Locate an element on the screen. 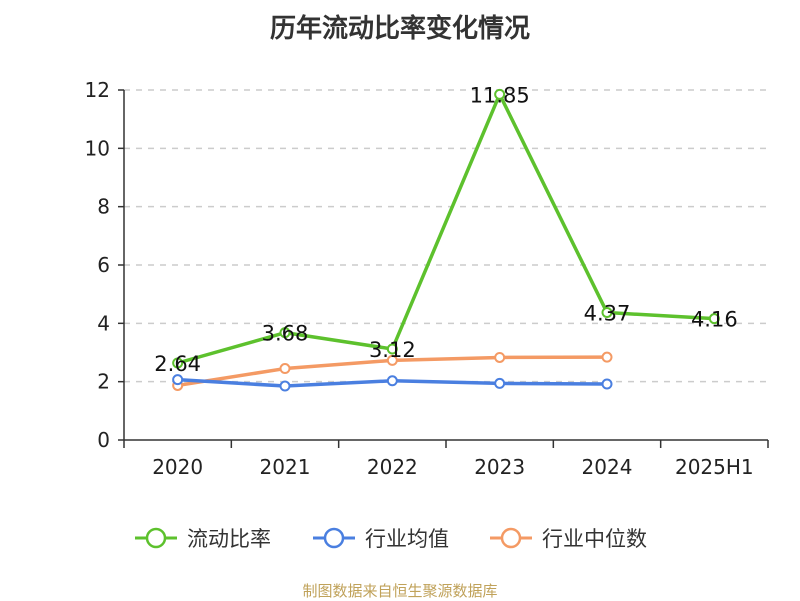 The width and height of the screenshot is (800, 601). legend-item: 行业中位数 is located at coordinates (568, 539).